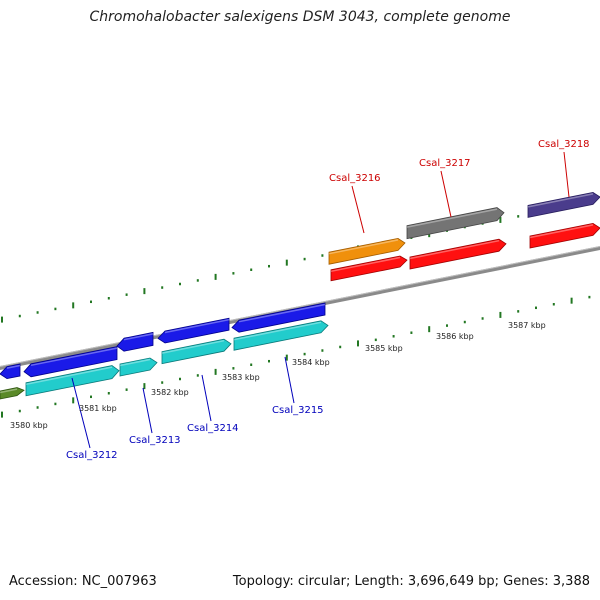  I want to click on feature-csal-3216-gene-highlight, so click(365, 264).